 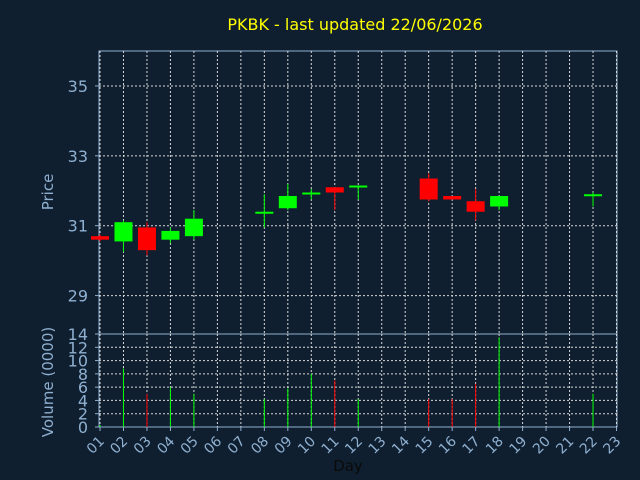 What do you see at coordinates (612, 446) in the screenshot?
I see `x-tick-label: 23` at bounding box center [612, 446].